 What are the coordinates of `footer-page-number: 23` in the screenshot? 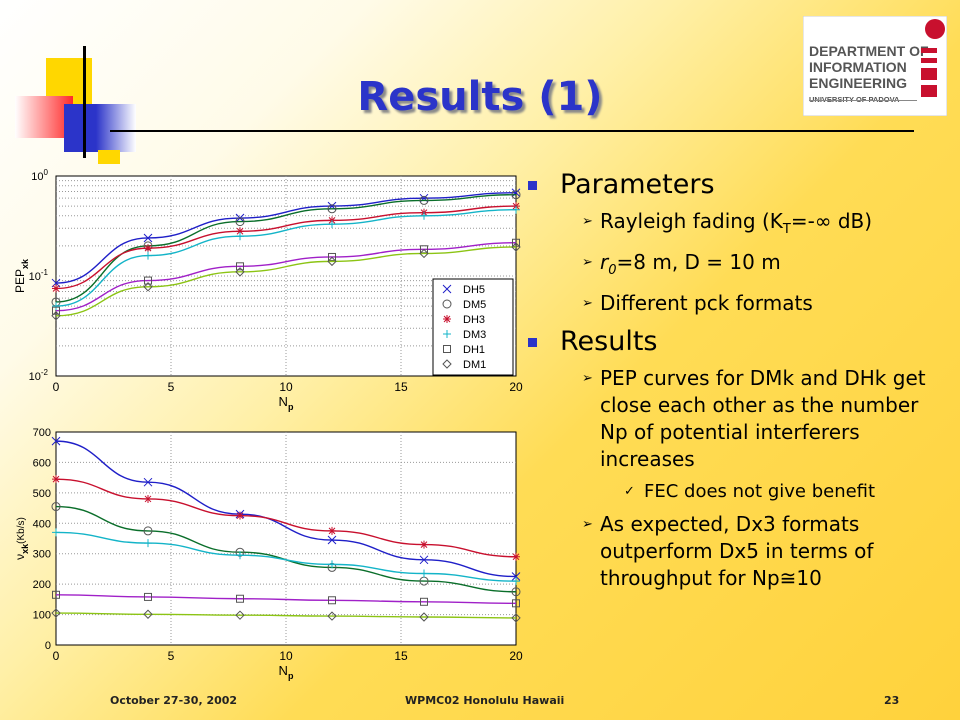 It's located at (892, 700).